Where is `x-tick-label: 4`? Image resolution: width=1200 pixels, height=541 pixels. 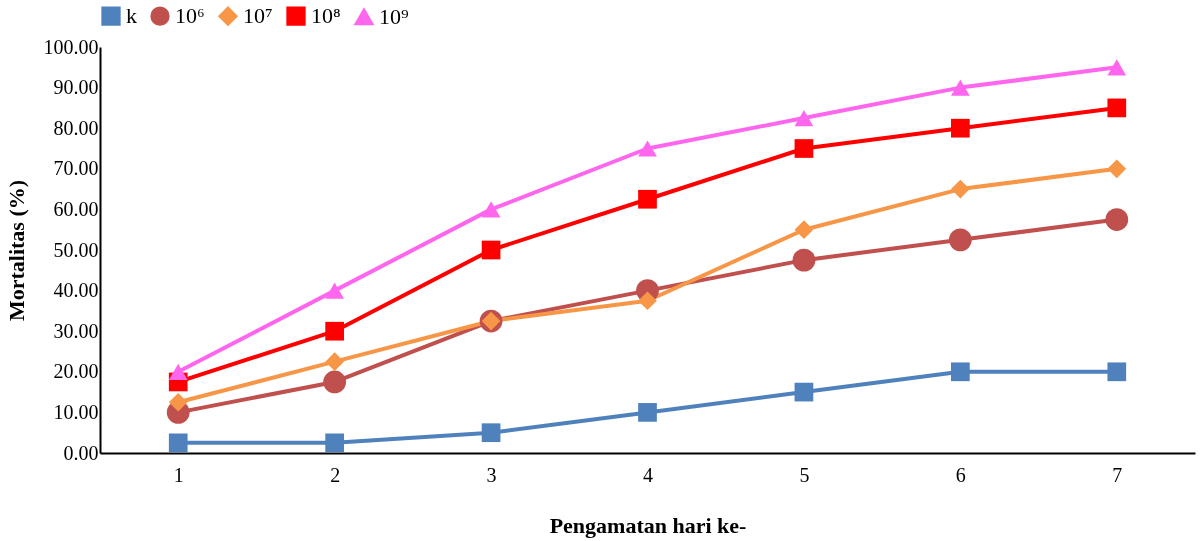 x-tick-label: 4 is located at coordinates (648, 474).